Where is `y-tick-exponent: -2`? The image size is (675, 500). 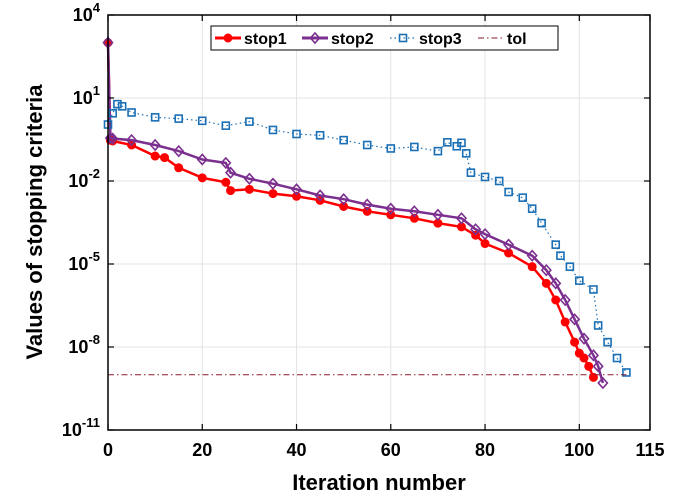 y-tick-exponent: -2 is located at coordinates (94, 173).